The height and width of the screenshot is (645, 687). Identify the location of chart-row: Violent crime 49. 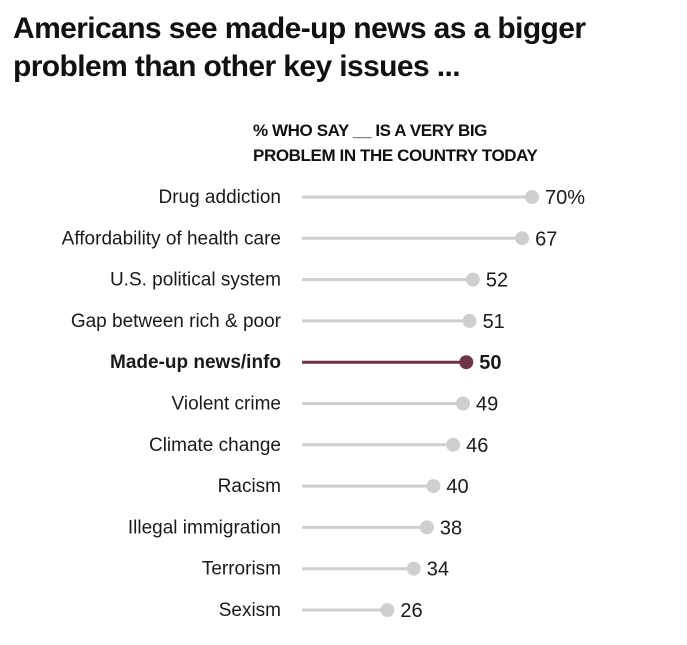
(335, 405).